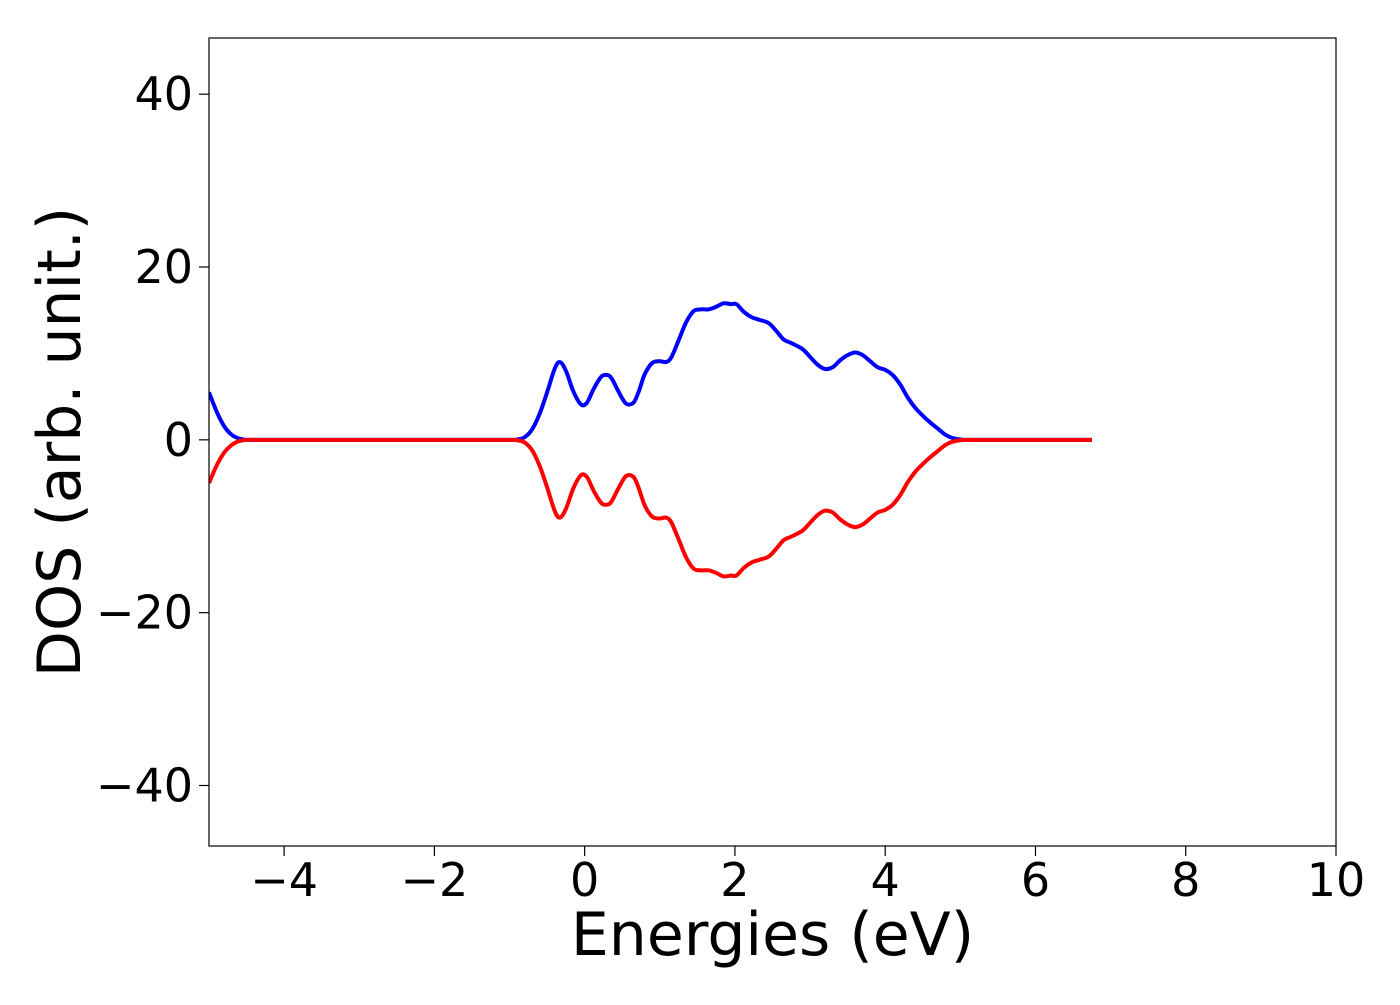  What do you see at coordinates (434, 880) in the screenshot?
I see `x-tick-label: −2` at bounding box center [434, 880].